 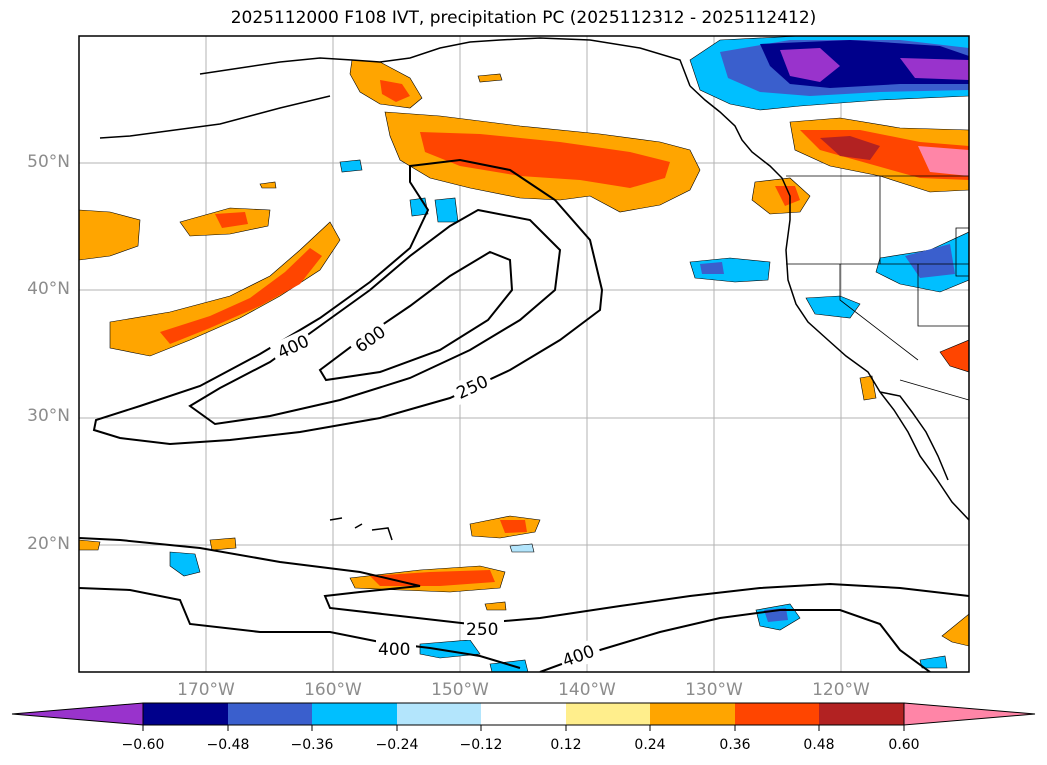 What do you see at coordinates (914, 436) in the screenshot?
I see `baja-coast` at bounding box center [914, 436].